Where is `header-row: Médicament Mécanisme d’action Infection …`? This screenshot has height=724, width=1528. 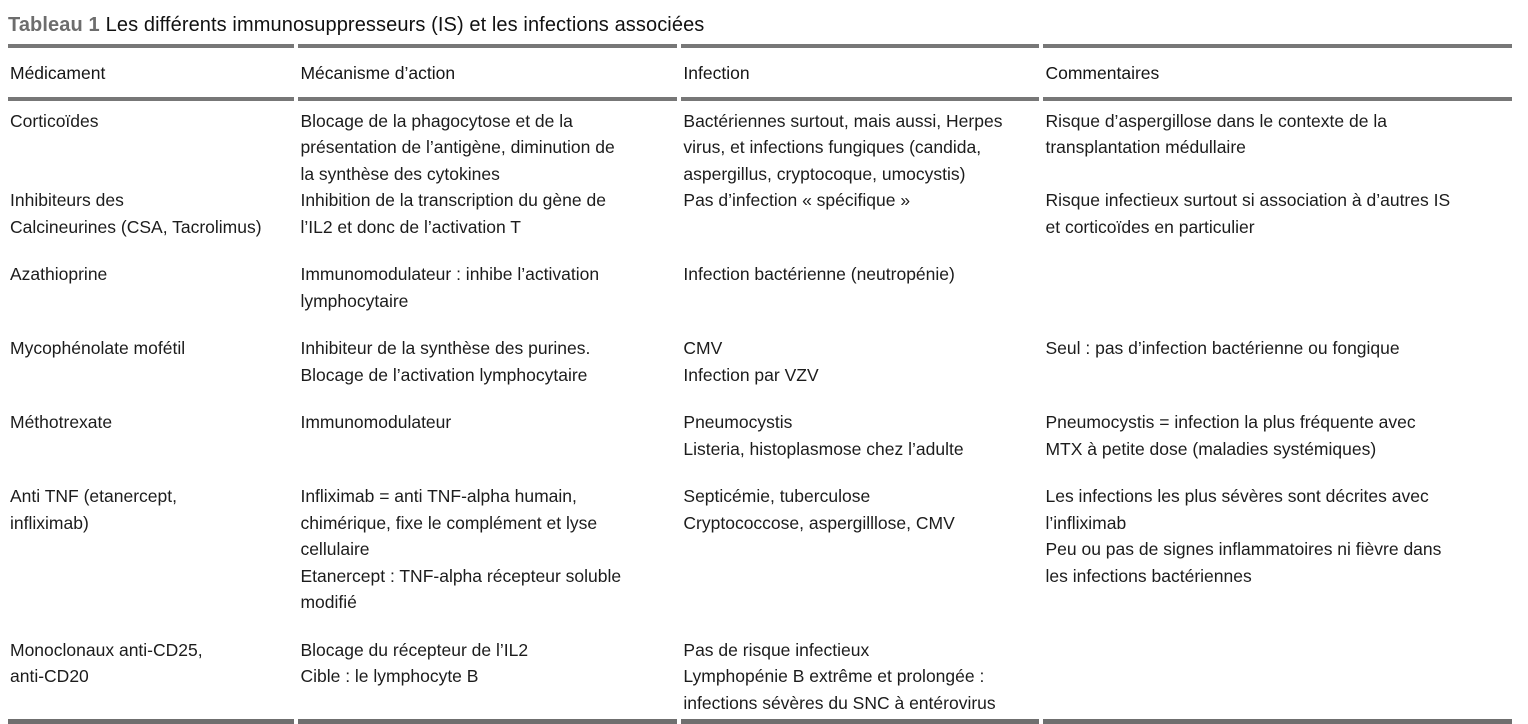 header-row: Médicament Mécanisme d’action Infection … is located at coordinates (760, 72).